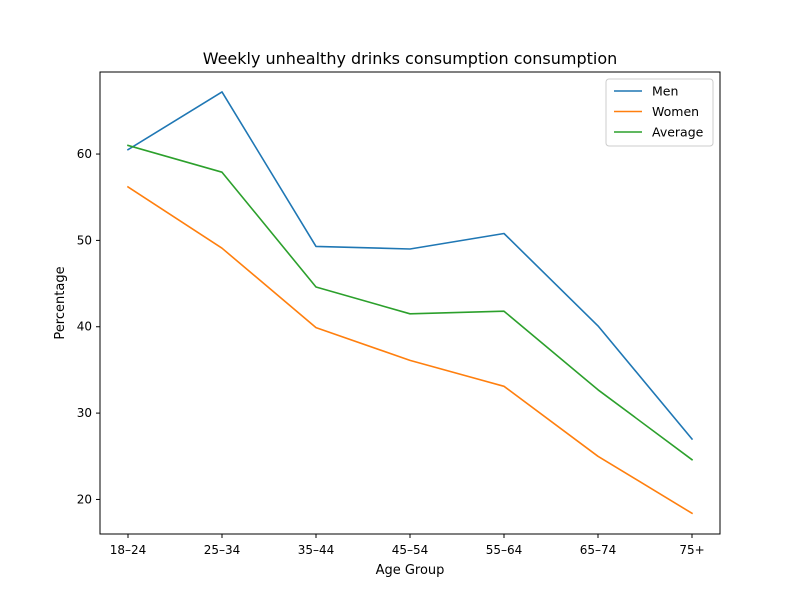 This screenshot has height=600, width=800. What do you see at coordinates (84, 413) in the screenshot?
I see `y-tick-label: 30` at bounding box center [84, 413].